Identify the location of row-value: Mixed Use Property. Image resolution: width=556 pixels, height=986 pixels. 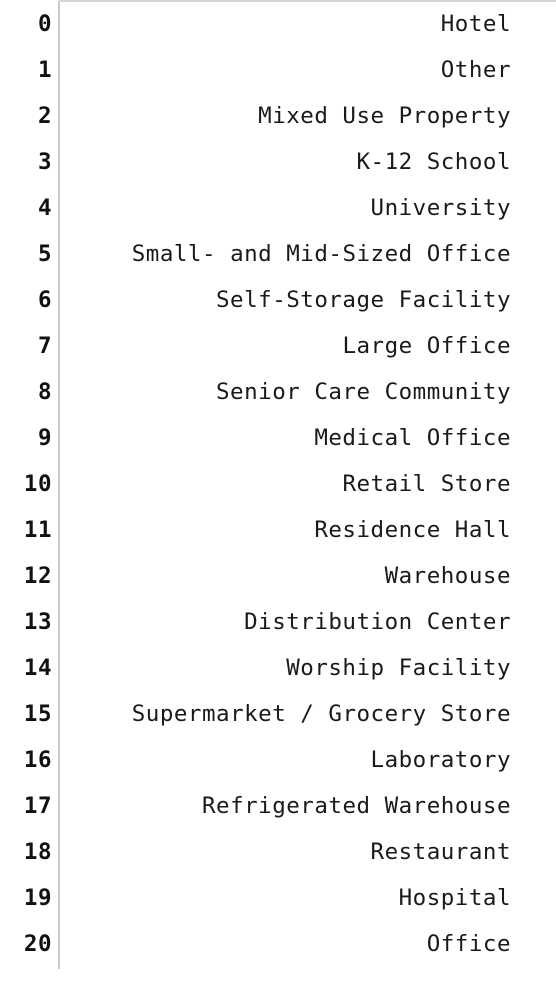
(384, 116).